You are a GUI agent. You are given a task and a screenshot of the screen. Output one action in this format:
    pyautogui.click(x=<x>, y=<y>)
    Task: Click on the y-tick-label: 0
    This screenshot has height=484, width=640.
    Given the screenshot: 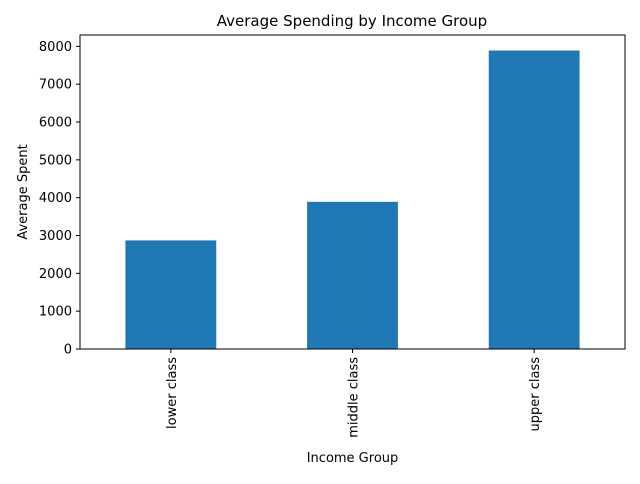 What is the action you would take?
    pyautogui.click(x=68, y=350)
    